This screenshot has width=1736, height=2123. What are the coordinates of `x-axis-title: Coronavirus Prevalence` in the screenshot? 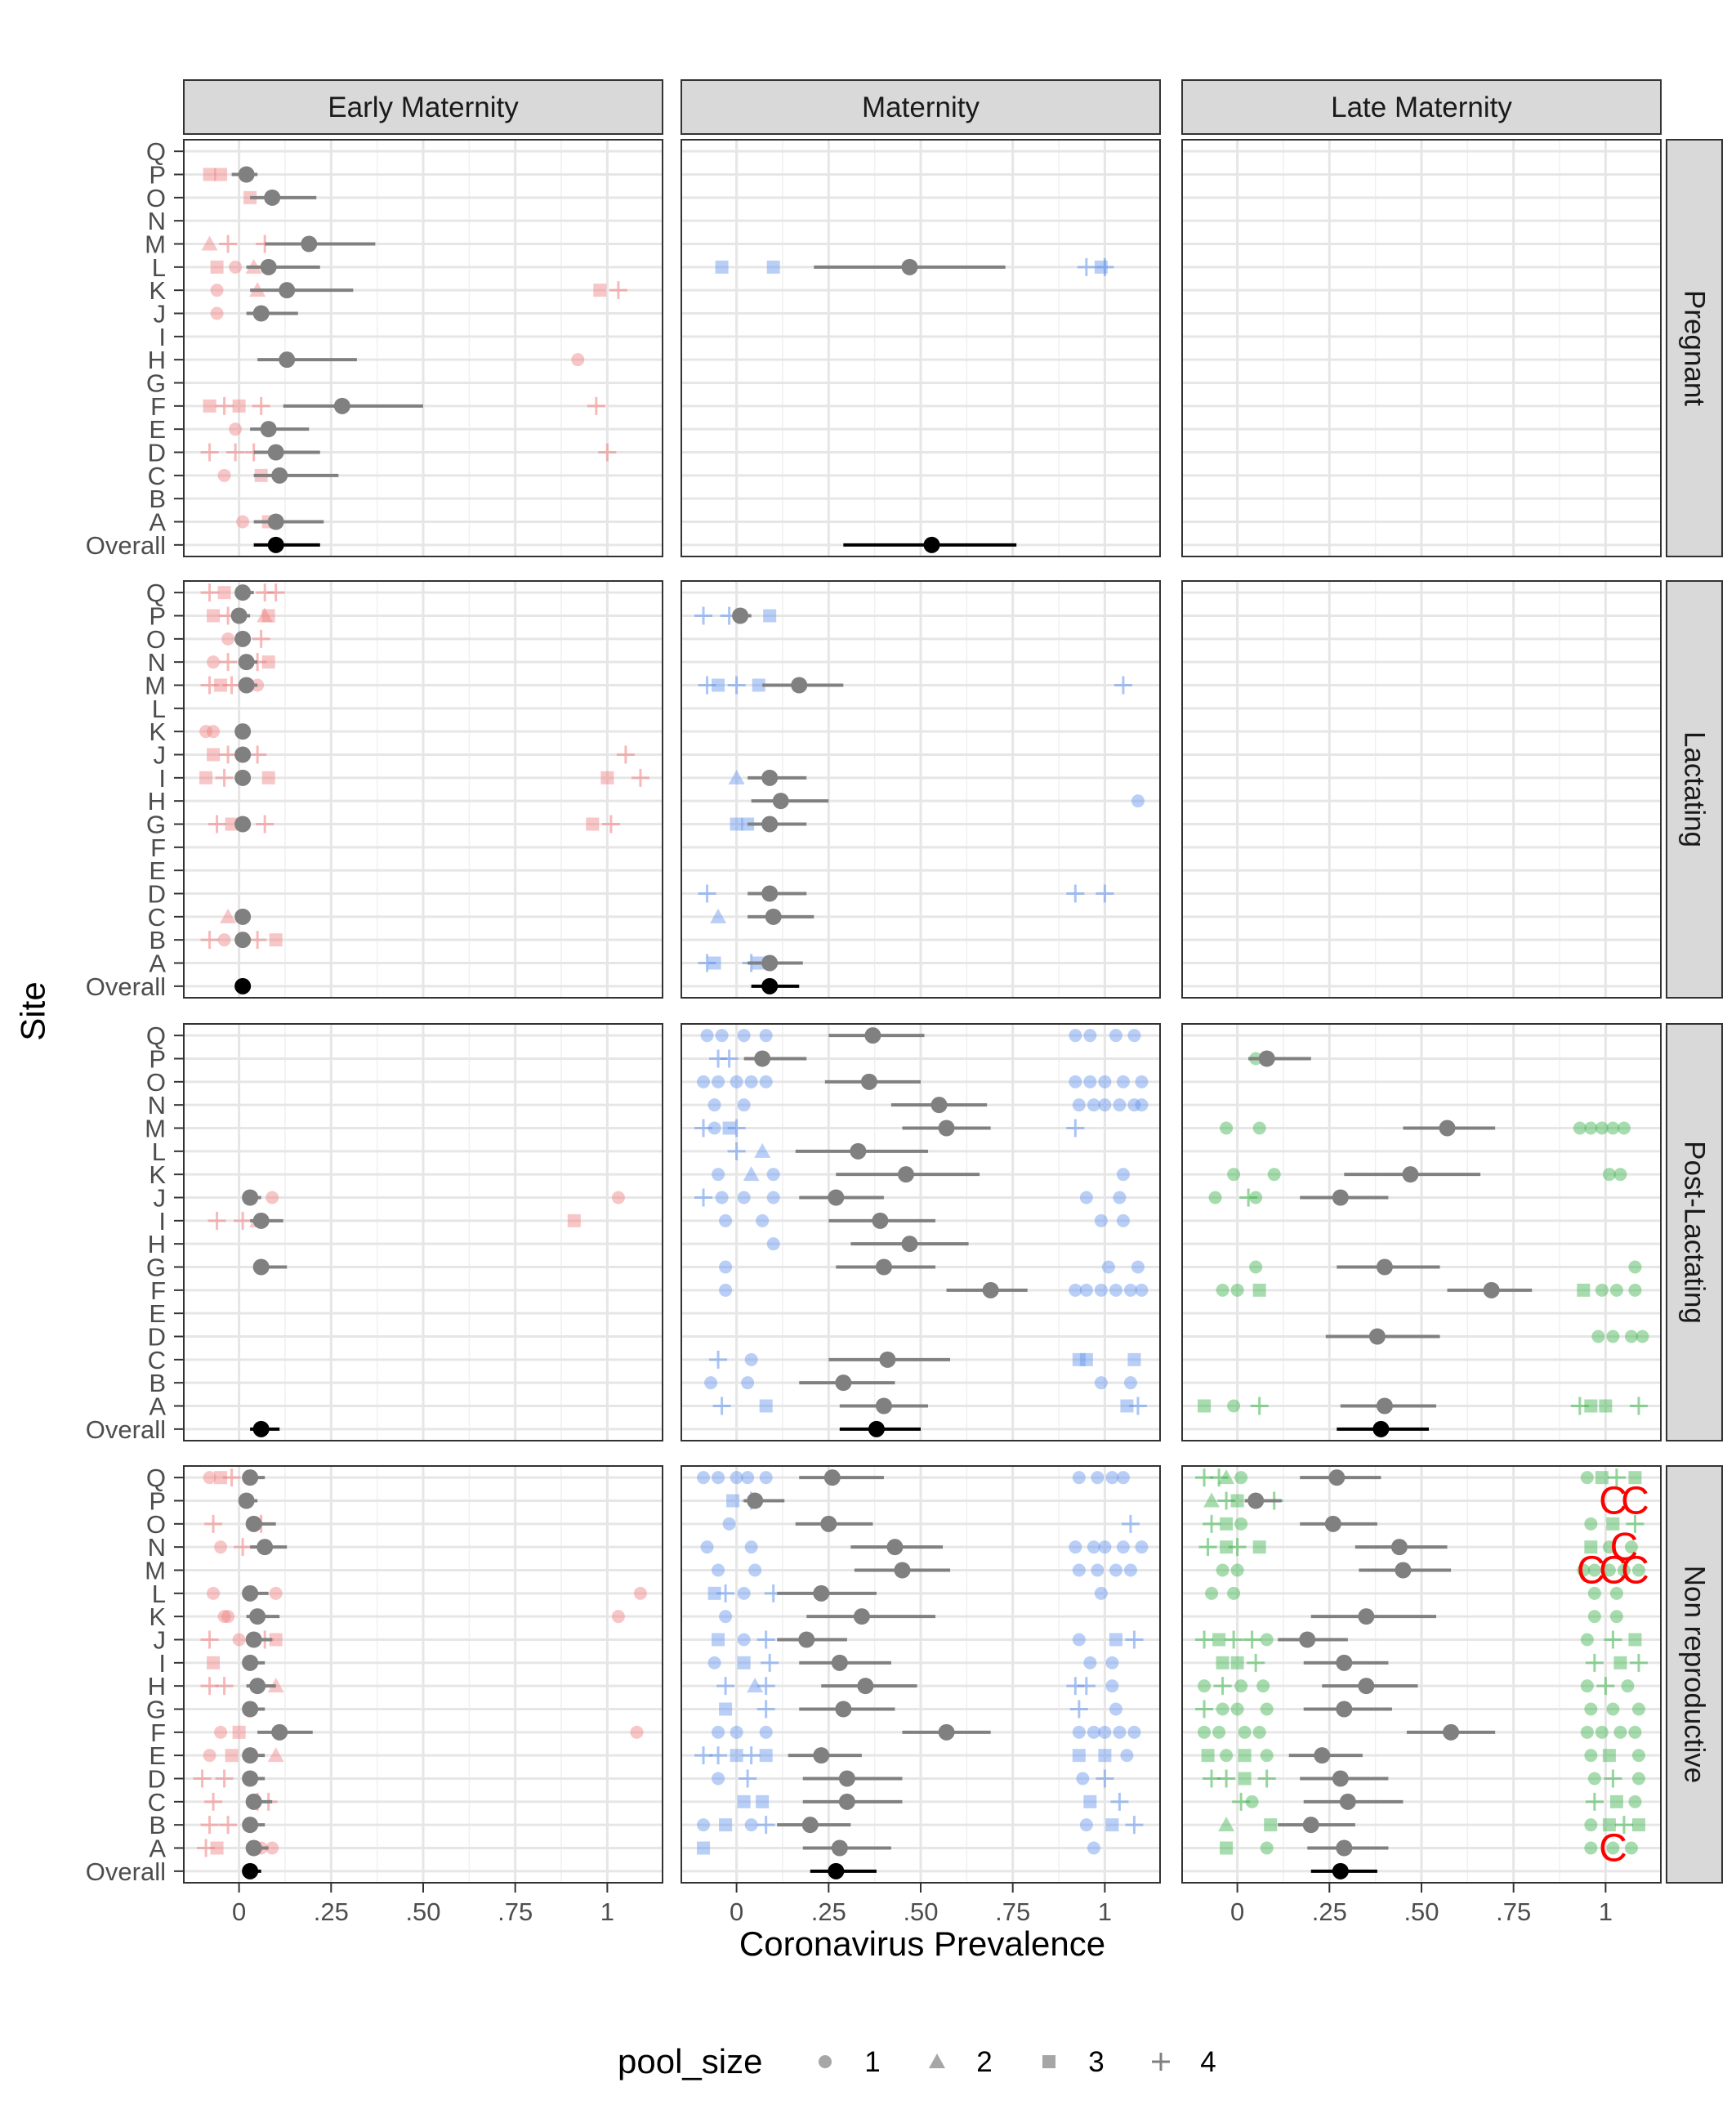 It's located at (922, 1944).